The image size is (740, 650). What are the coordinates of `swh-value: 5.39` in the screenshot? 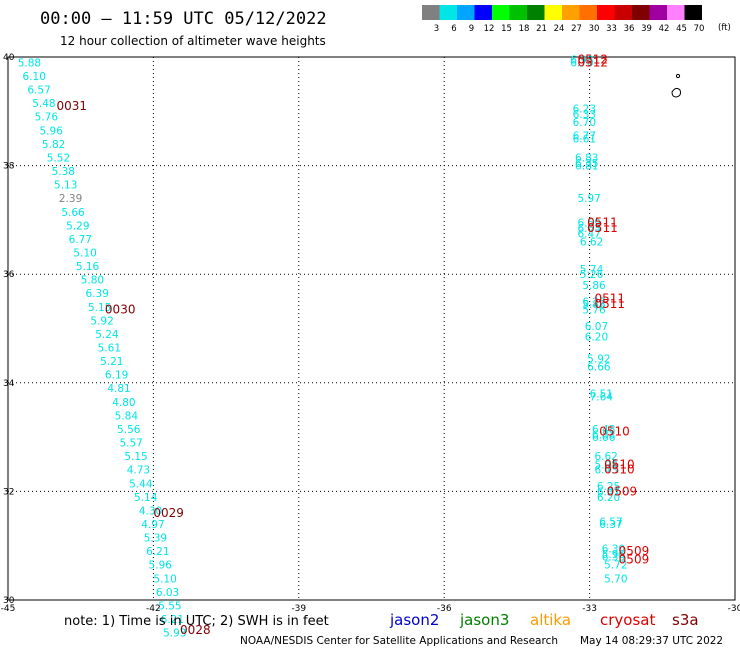 It's located at (155, 539).